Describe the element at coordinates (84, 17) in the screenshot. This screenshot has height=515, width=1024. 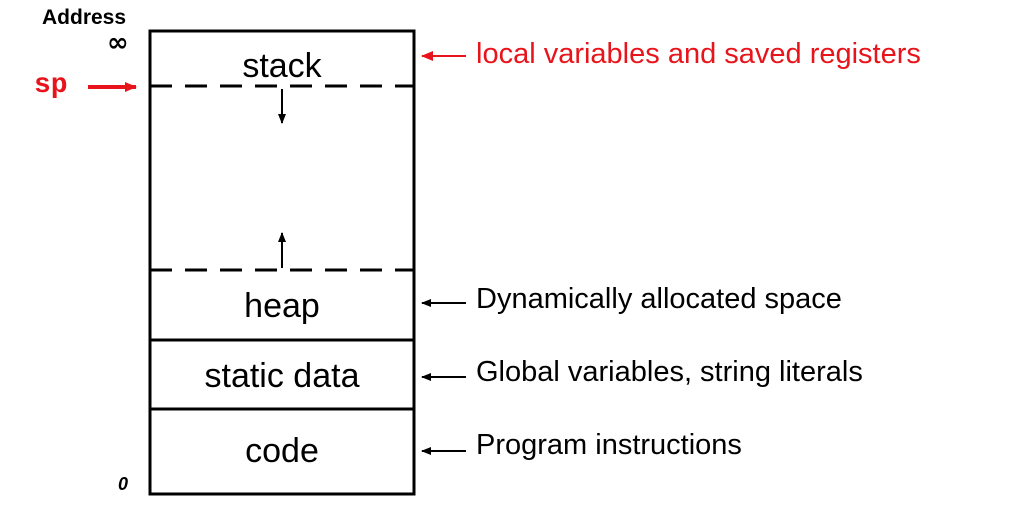
I see `address-axis-label: Address` at that location.